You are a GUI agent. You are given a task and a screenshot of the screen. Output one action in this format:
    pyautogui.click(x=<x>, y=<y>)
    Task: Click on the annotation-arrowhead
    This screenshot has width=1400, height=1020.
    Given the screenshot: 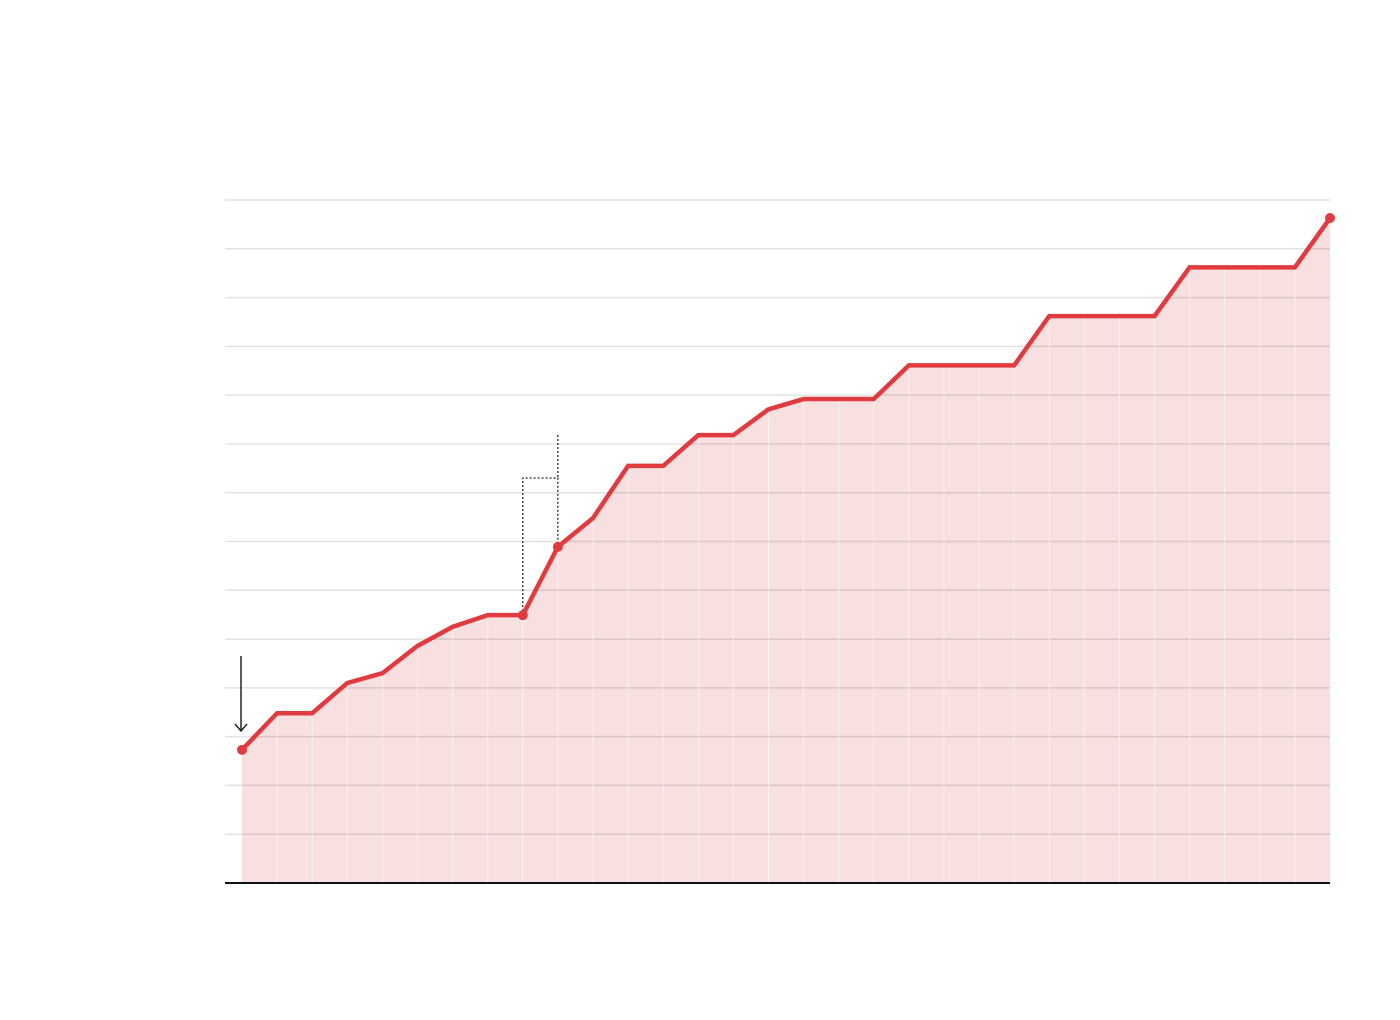 What is the action you would take?
    pyautogui.click(x=241, y=728)
    